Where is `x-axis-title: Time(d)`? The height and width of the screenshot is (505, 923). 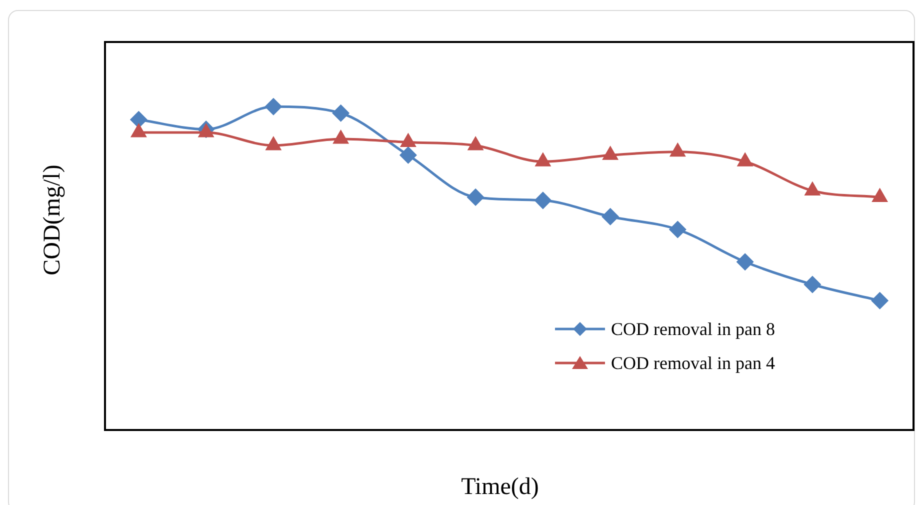
x-axis-title: Time(d) is located at coordinates (500, 487).